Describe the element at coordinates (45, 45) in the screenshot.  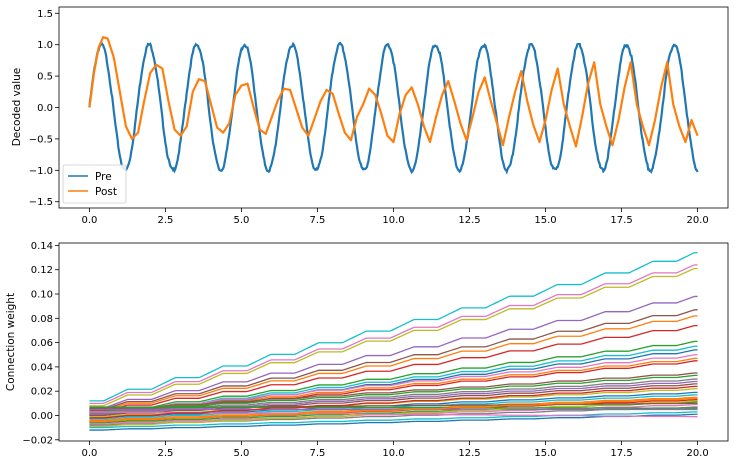
I see `decoded-value-y-tick-label: 1.0` at that location.